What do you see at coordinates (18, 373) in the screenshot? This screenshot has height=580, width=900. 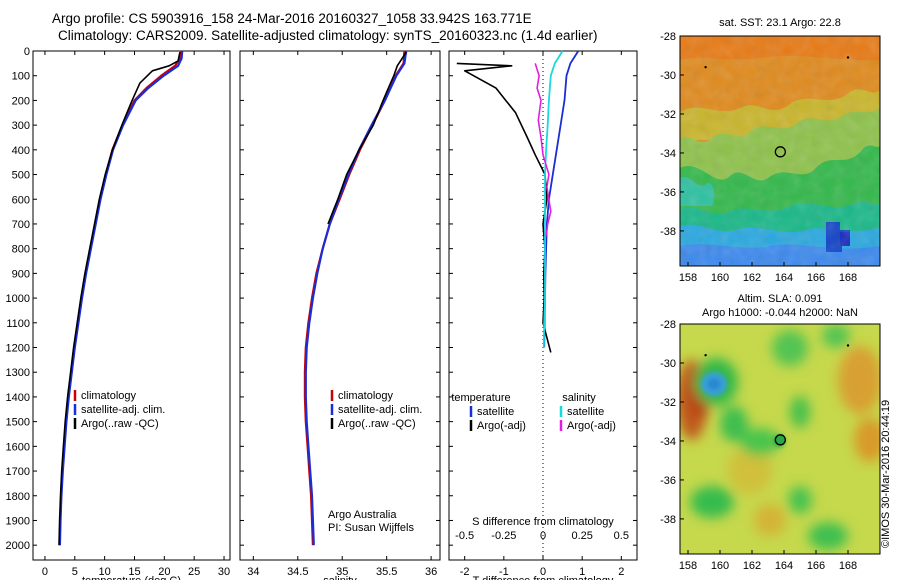 I see `y-tick-label: 1300` at bounding box center [18, 373].